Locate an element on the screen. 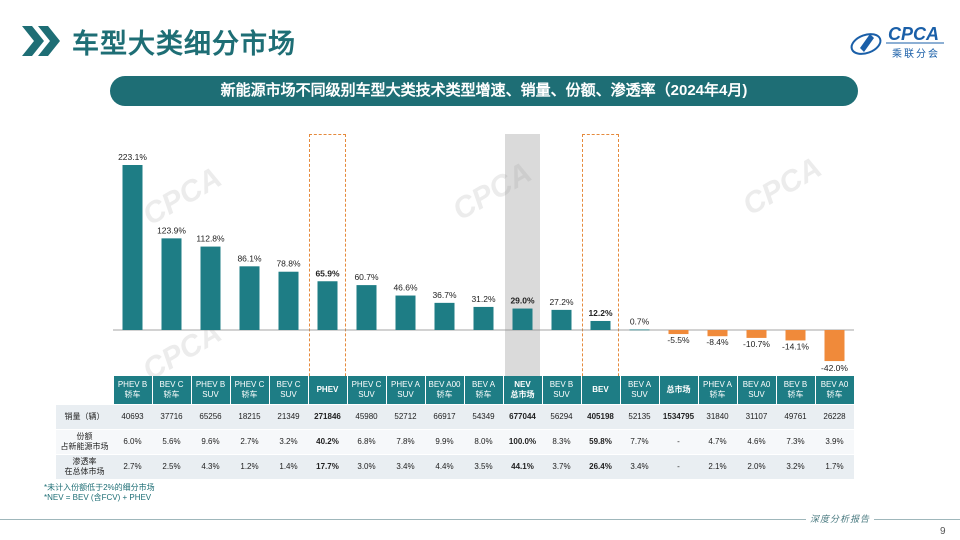  table-cell: 5.6% is located at coordinates (171, 442).